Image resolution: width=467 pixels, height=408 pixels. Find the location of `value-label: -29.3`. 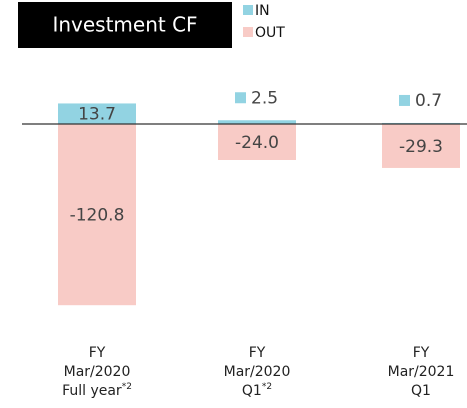

value-label: -29.3 is located at coordinates (421, 147).